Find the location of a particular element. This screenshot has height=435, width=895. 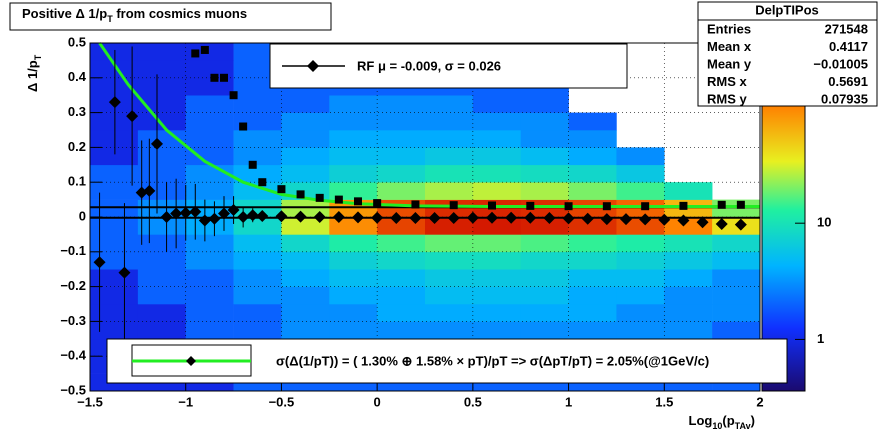

title-tail: from cosmics muons is located at coordinates (180, 13).